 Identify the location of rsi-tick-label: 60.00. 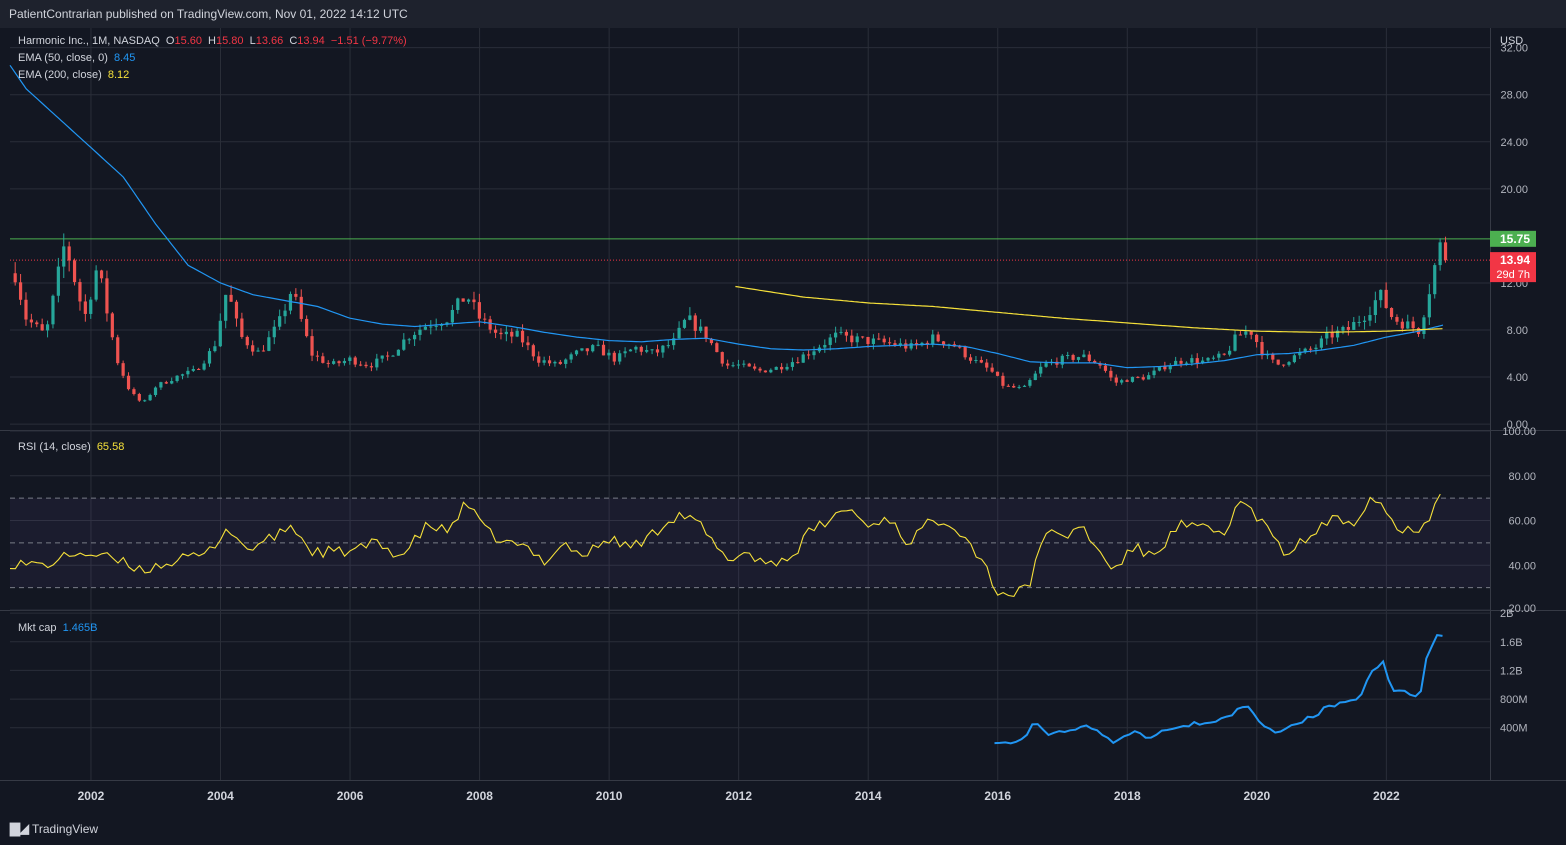
(1522, 522).